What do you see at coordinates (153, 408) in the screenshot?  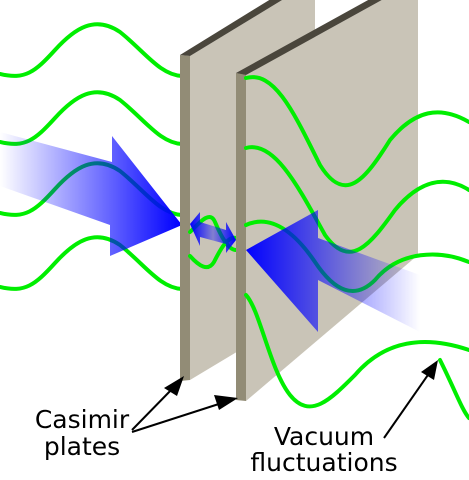 I see `plates-leader-left` at bounding box center [153, 408].